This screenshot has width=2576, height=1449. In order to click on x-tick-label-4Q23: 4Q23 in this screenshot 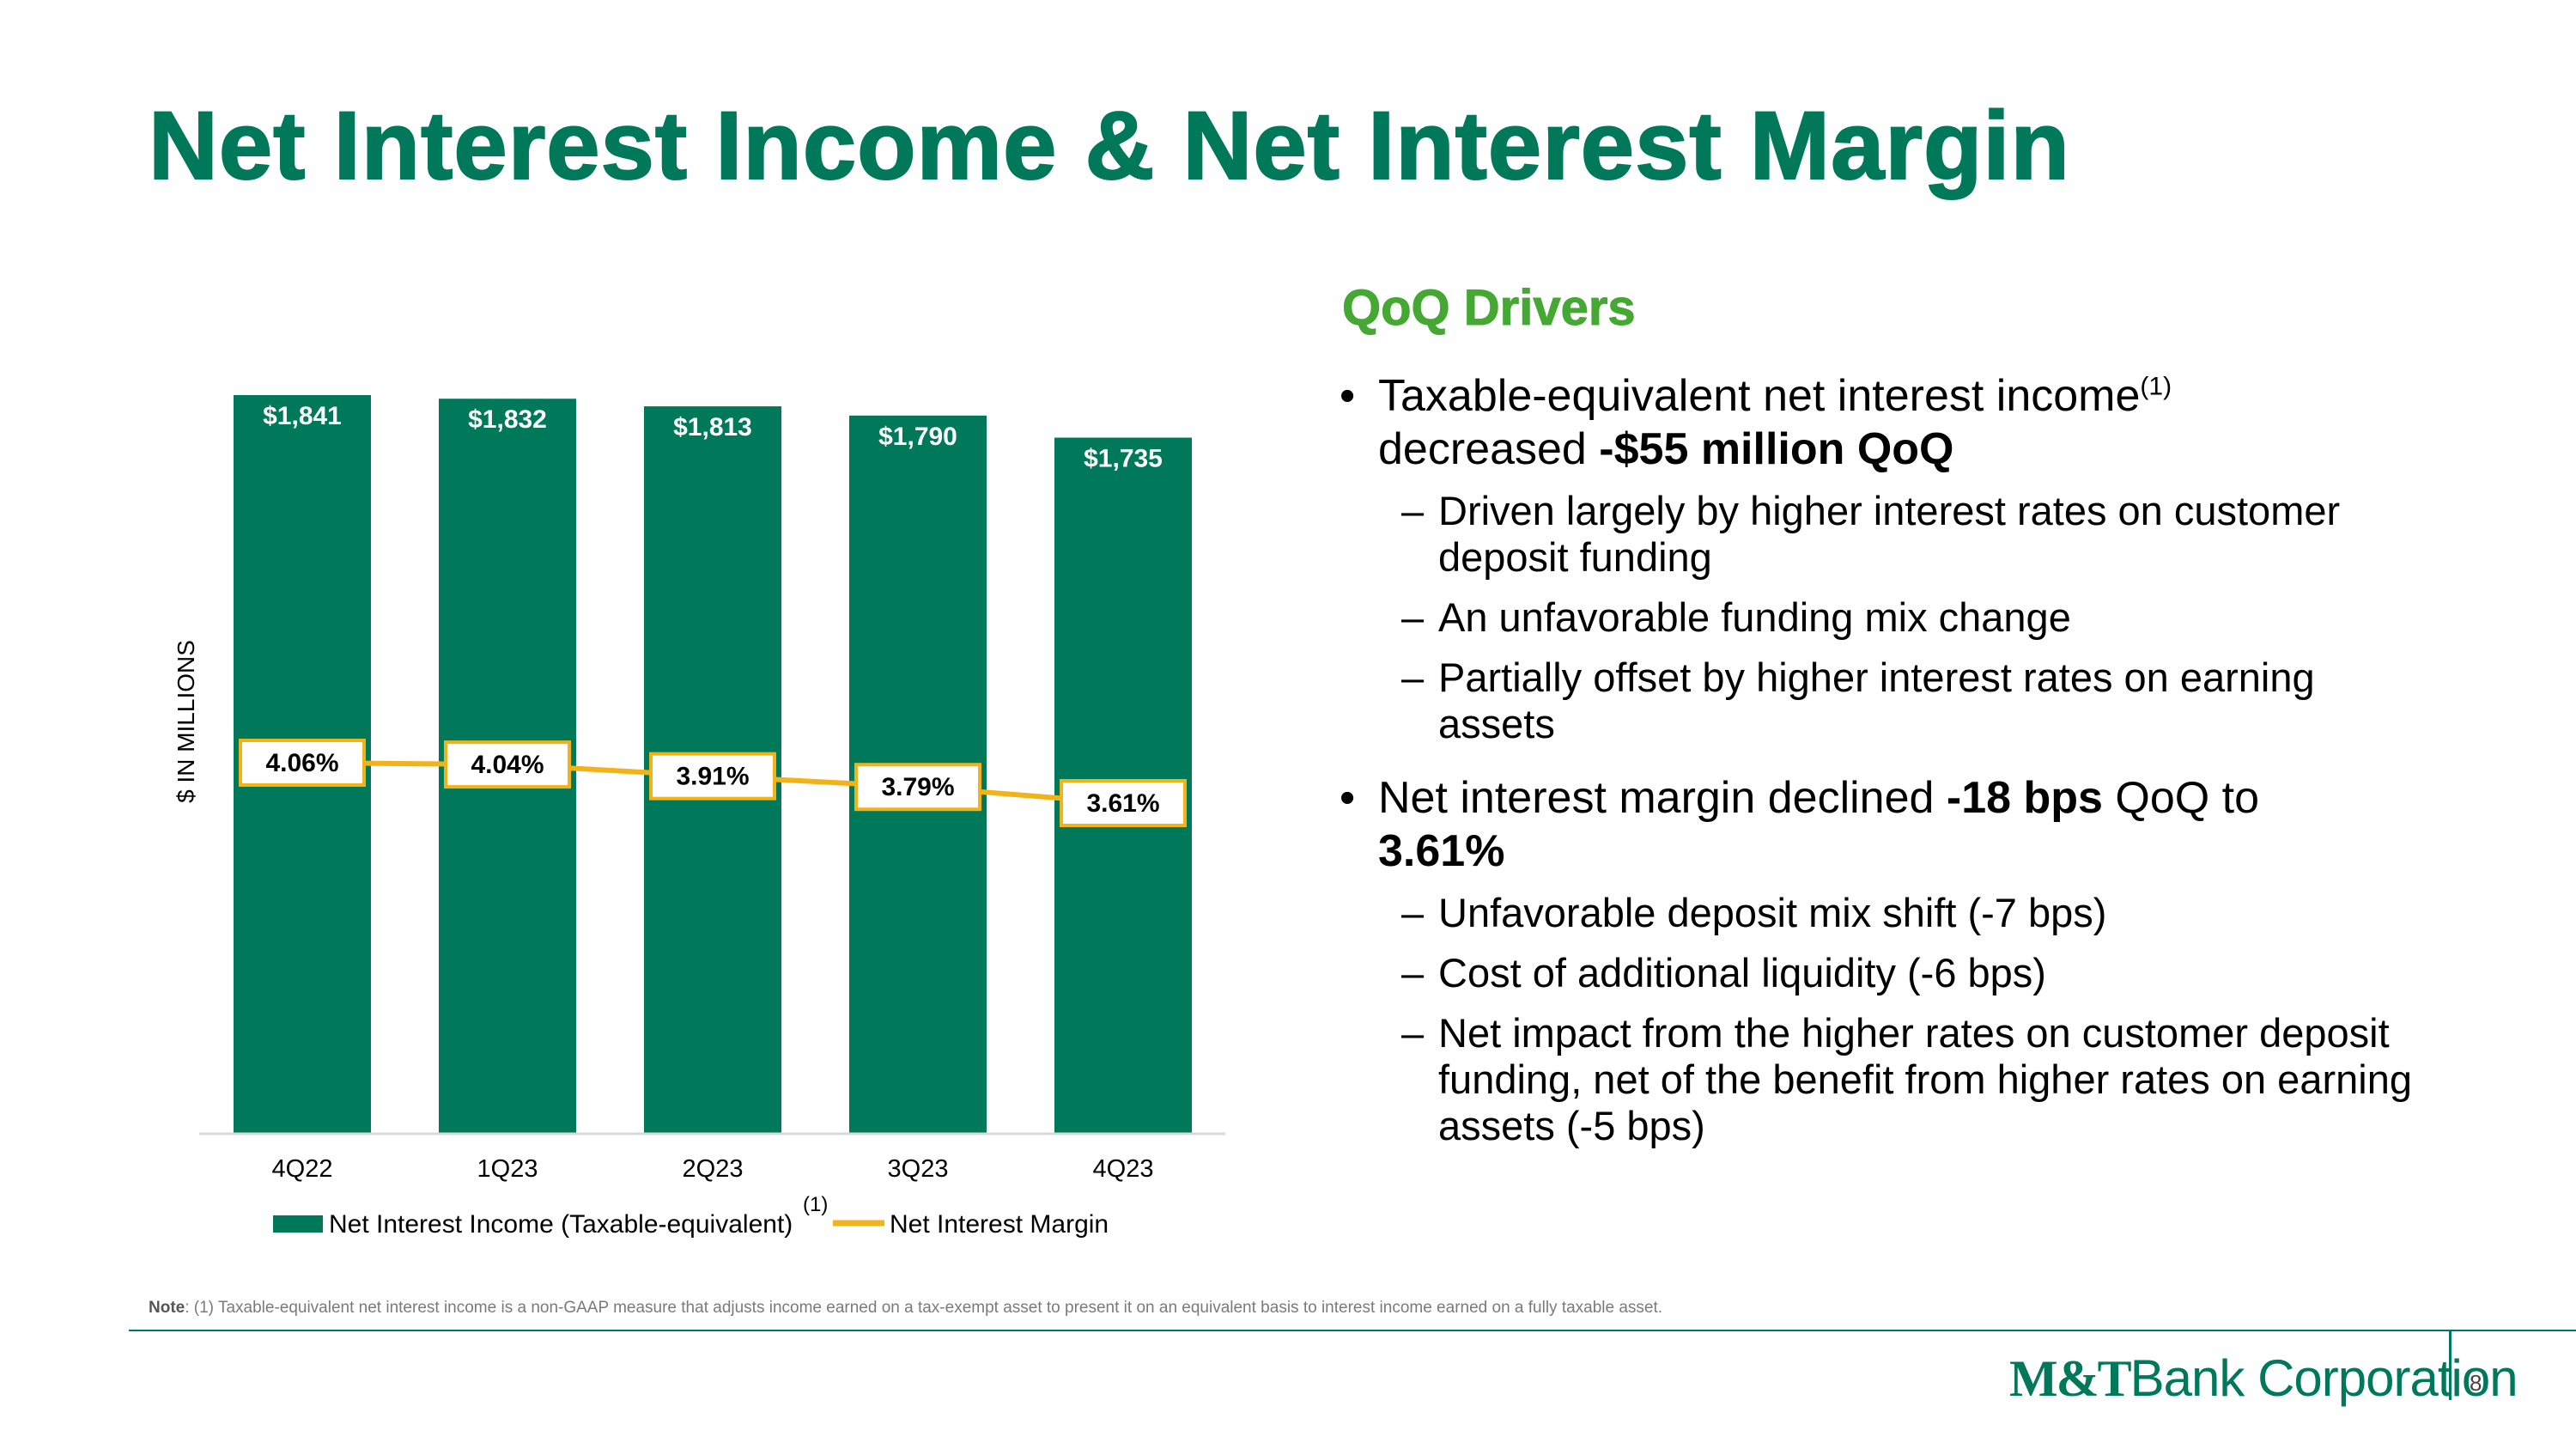, I will do `click(1123, 1169)`.